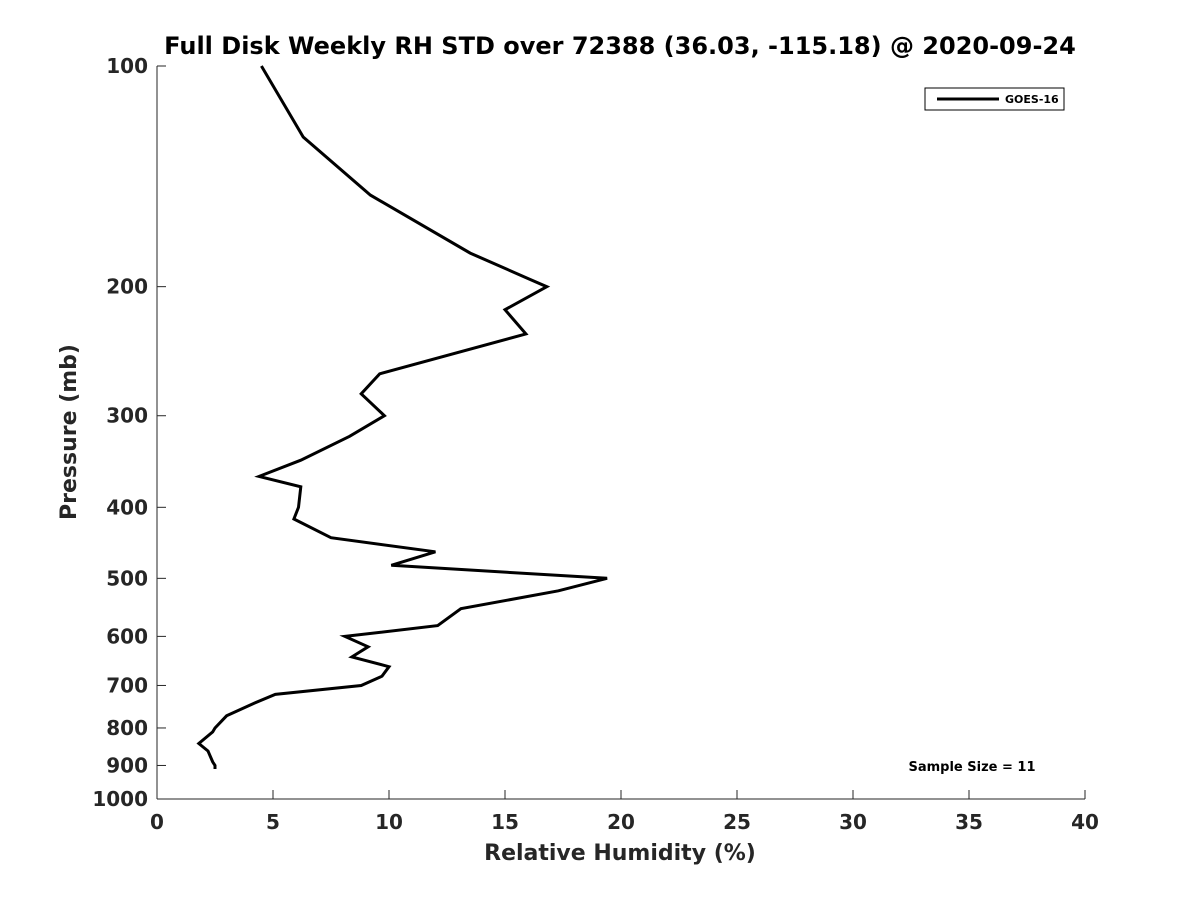 The image size is (1200, 900). I want to click on y-tick-label: 300, so click(127, 416).